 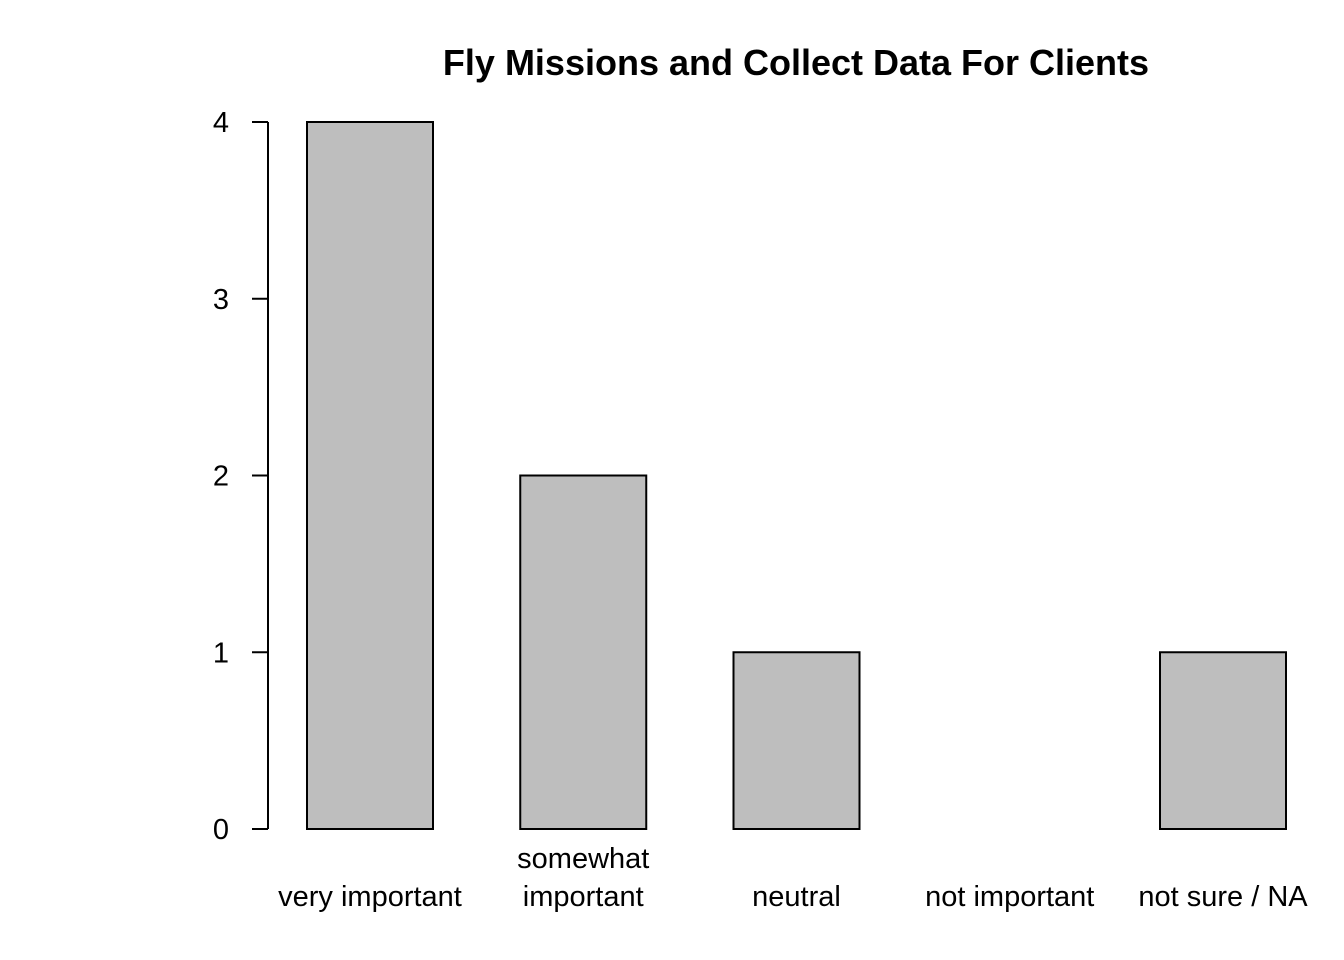 What do you see at coordinates (221, 830) in the screenshot?
I see `y-tick-label: 0` at bounding box center [221, 830].